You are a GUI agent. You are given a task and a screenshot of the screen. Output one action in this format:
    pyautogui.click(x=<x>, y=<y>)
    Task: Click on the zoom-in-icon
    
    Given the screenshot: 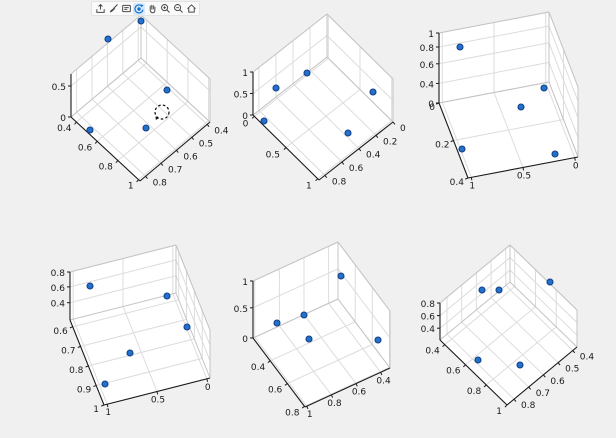 What is the action you would take?
    pyautogui.click(x=165, y=8)
    